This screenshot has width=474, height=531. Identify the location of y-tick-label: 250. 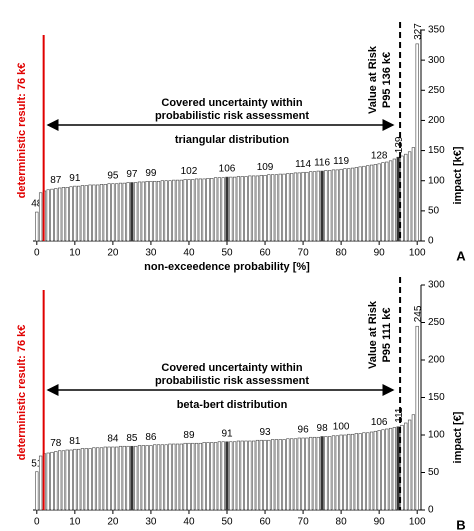
(436, 90).